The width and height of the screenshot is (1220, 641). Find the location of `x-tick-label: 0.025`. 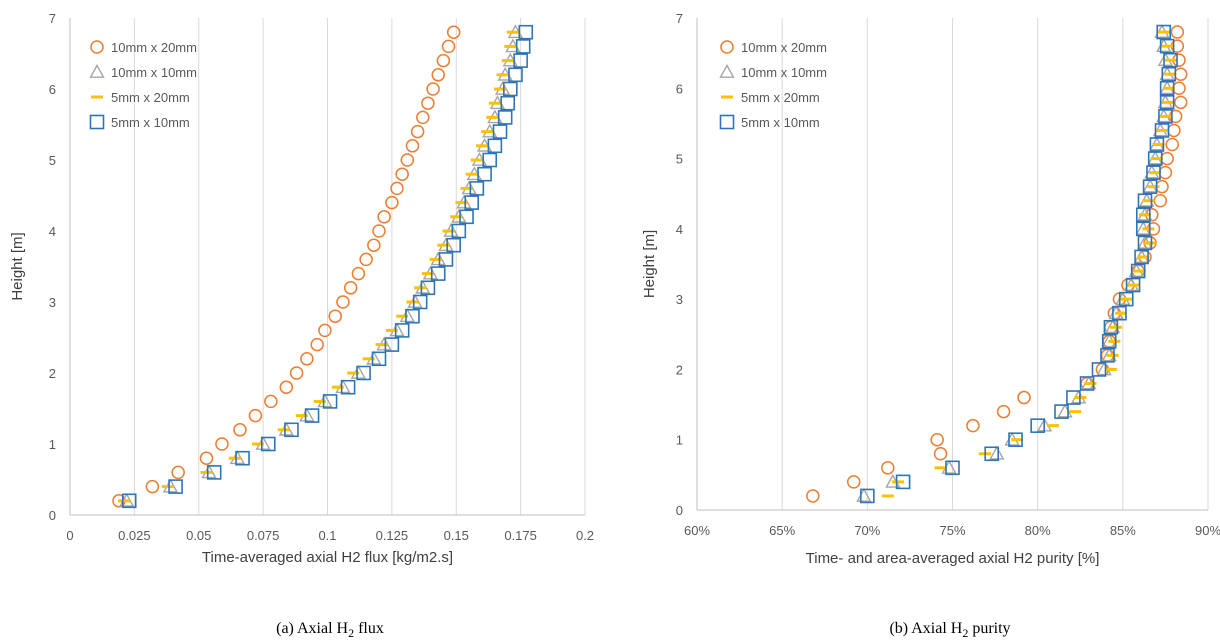

x-tick-label: 0.025 is located at coordinates (134, 535).